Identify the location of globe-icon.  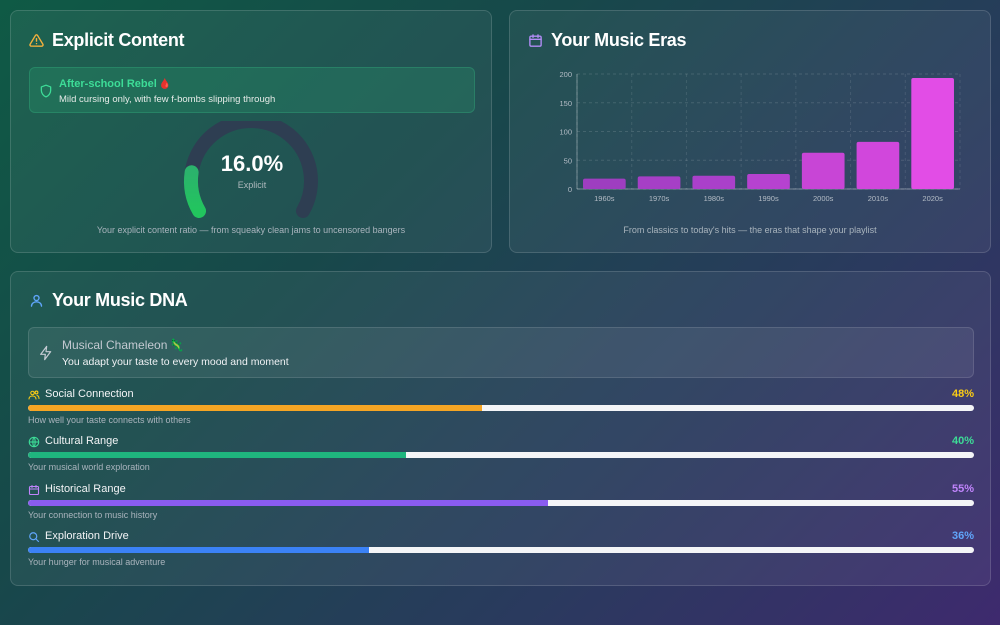
(34, 442).